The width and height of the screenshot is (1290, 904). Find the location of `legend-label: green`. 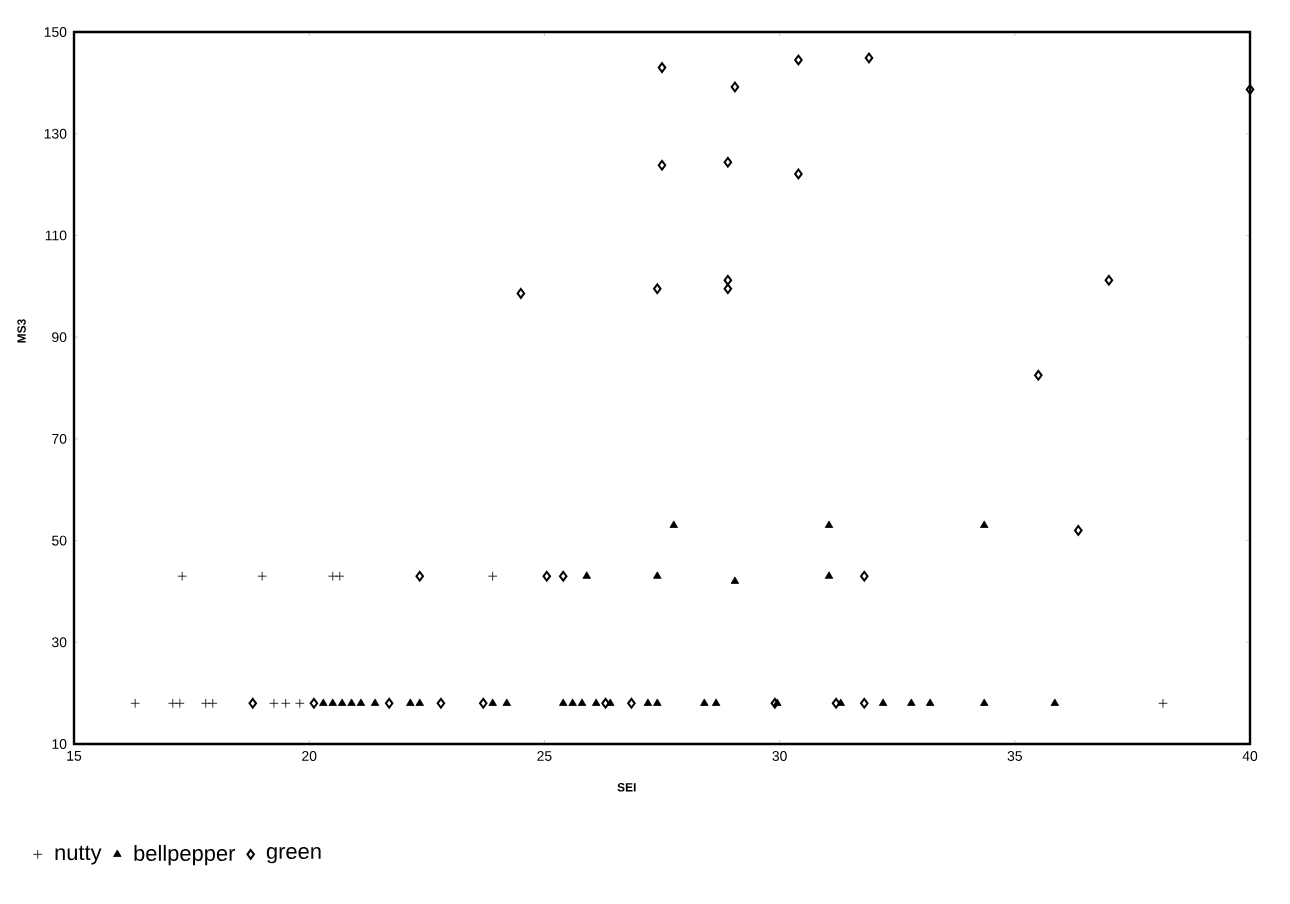

legend-label: green is located at coordinates (293, 855).